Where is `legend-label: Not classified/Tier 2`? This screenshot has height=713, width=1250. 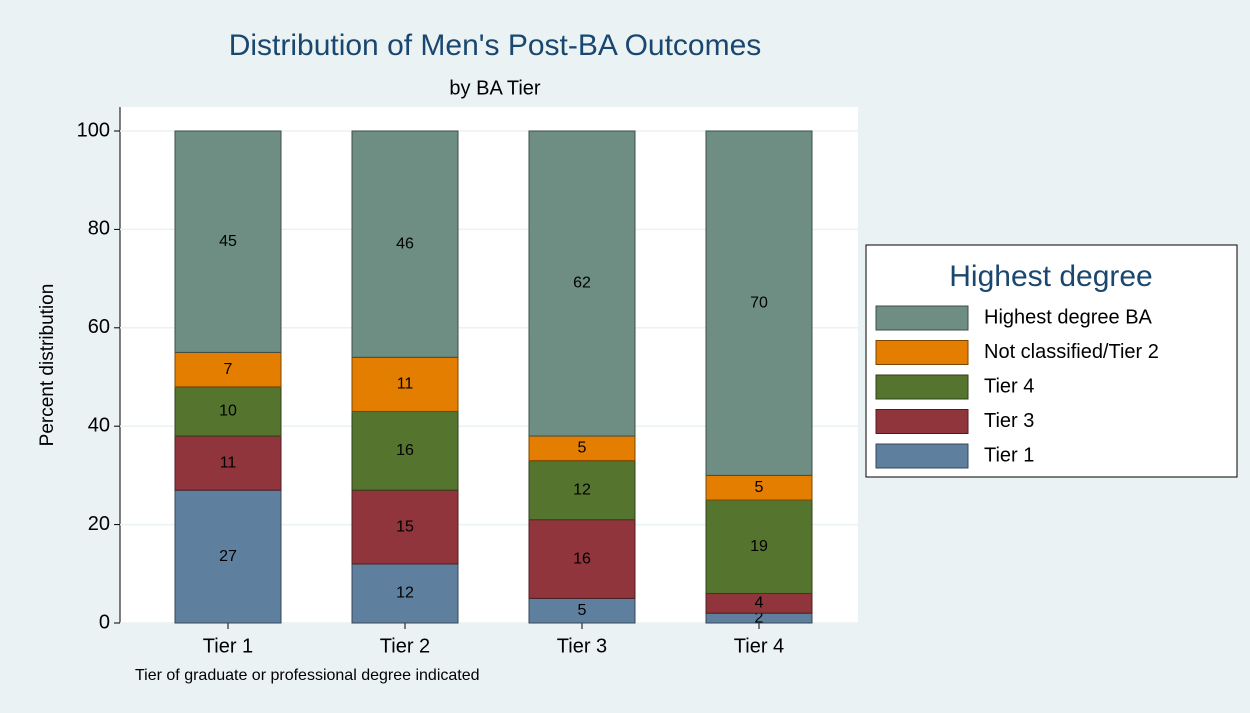
legend-label: Not classified/Tier 2 is located at coordinates (1071, 352).